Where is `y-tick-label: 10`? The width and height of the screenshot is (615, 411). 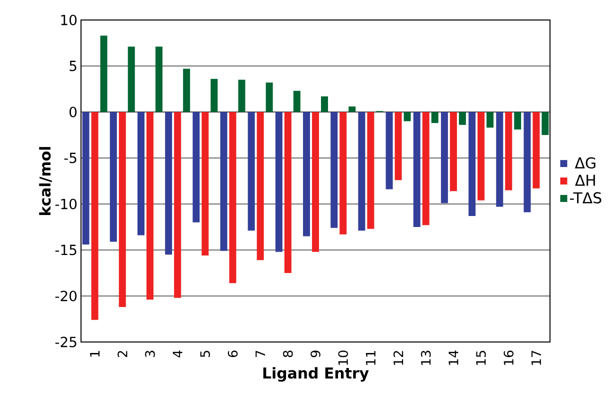
y-tick-label: 10 is located at coordinates (69, 20).